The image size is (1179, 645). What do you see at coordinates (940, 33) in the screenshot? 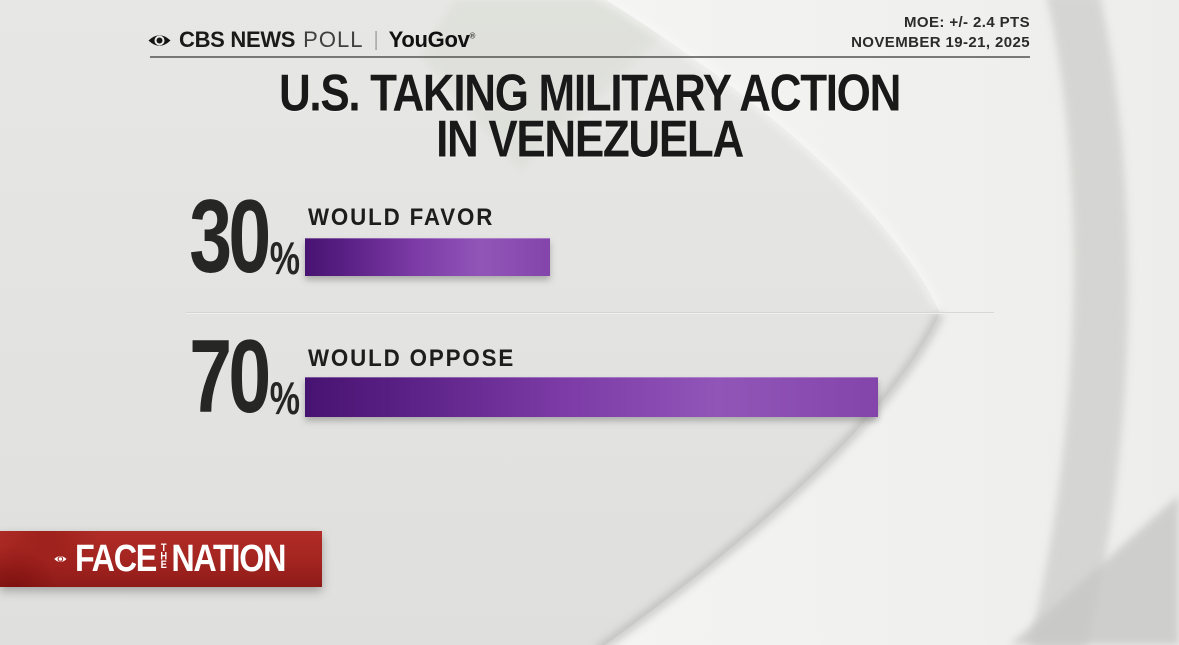
I see `poll-meta: MOE: +/- 2.4 PTS NOVEMBER 19-21, 2025` at bounding box center [940, 33].